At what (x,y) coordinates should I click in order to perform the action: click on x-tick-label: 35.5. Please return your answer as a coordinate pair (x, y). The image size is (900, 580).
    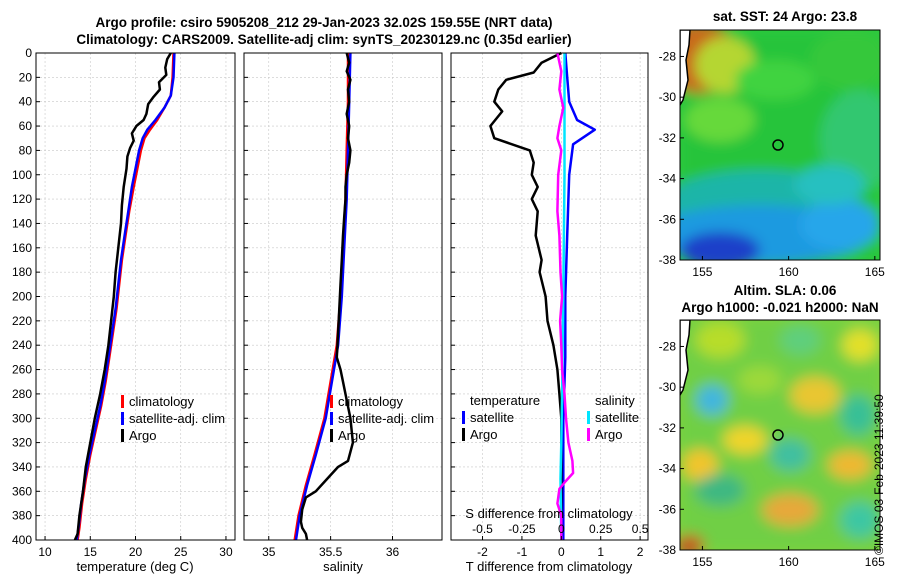
    Looking at the image, I should click on (331, 552).